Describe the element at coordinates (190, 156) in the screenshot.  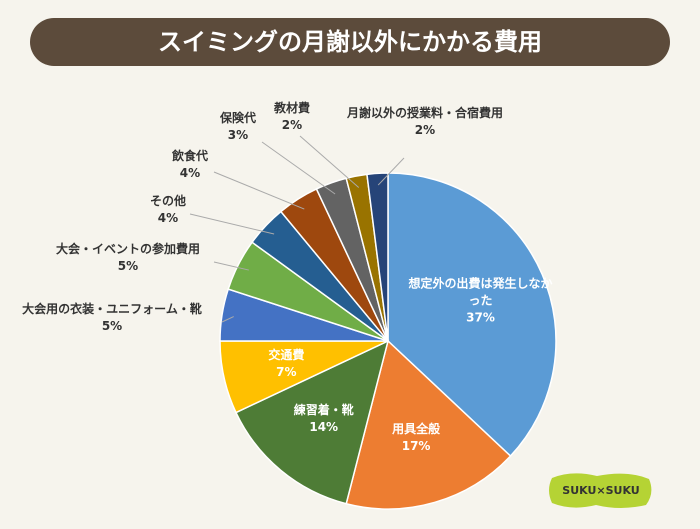
I see `category-label: 飲食代` at that location.